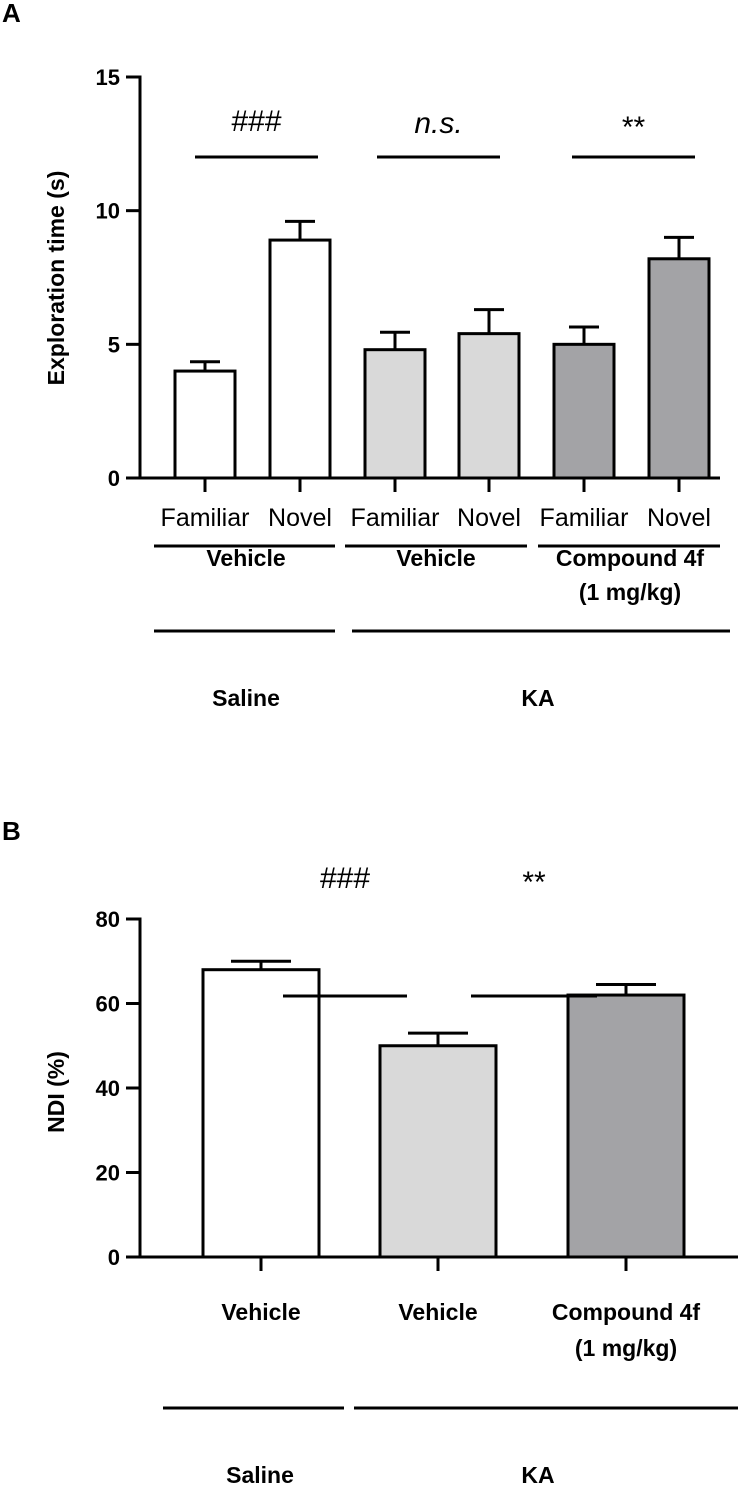 The height and width of the screenshot is (1485, 746). Describe the element at coordinates (438, 123) in the screenshot. I see `panel-a-significance-label: n.s.` at that location.